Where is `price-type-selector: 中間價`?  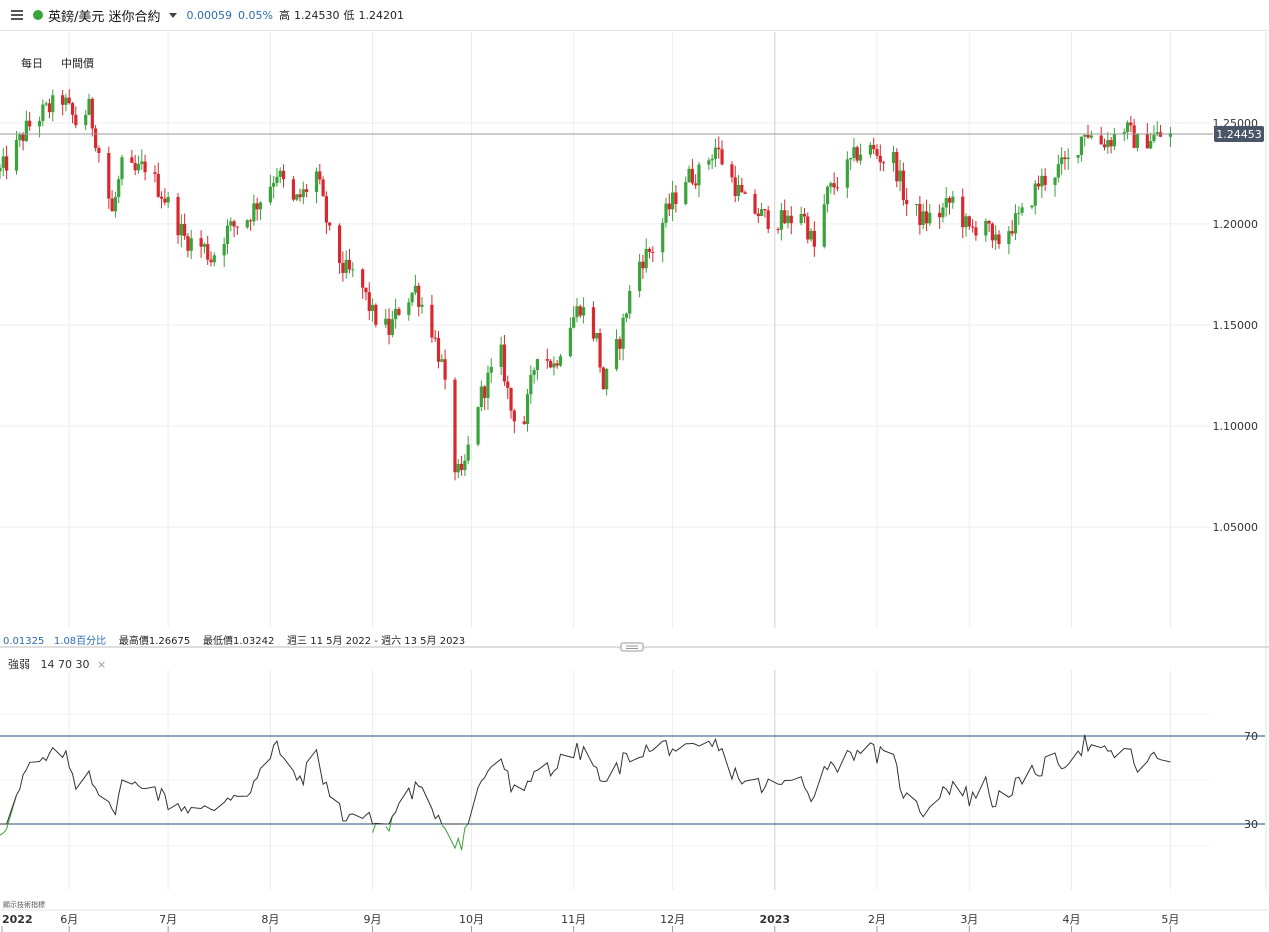
price-type-selector: 中間價 is located at coordinates (77, 63).